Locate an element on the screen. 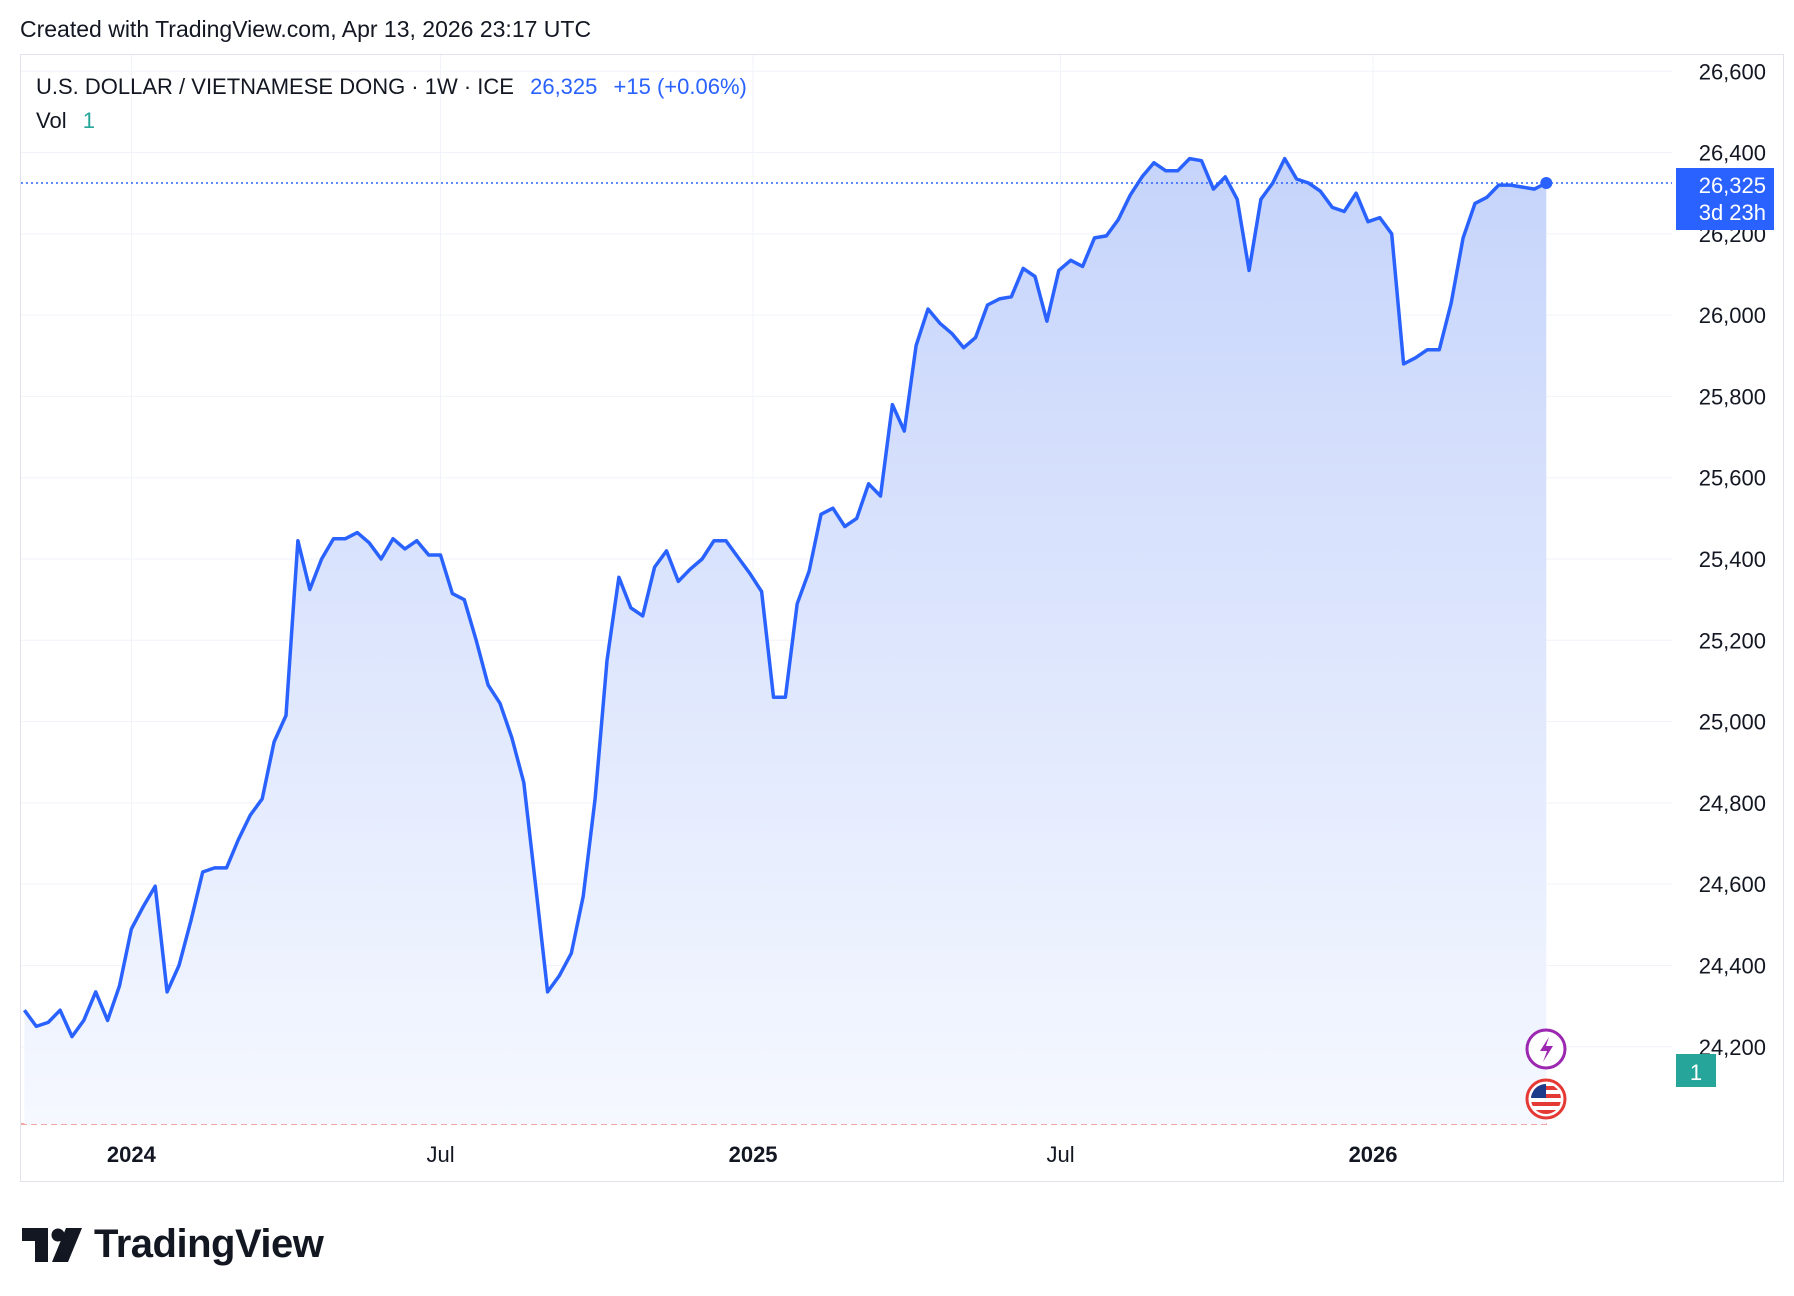 This screenshot has height=1296, width=1794. x-tick-label: 2025 is located at coordinates (753, 1154).